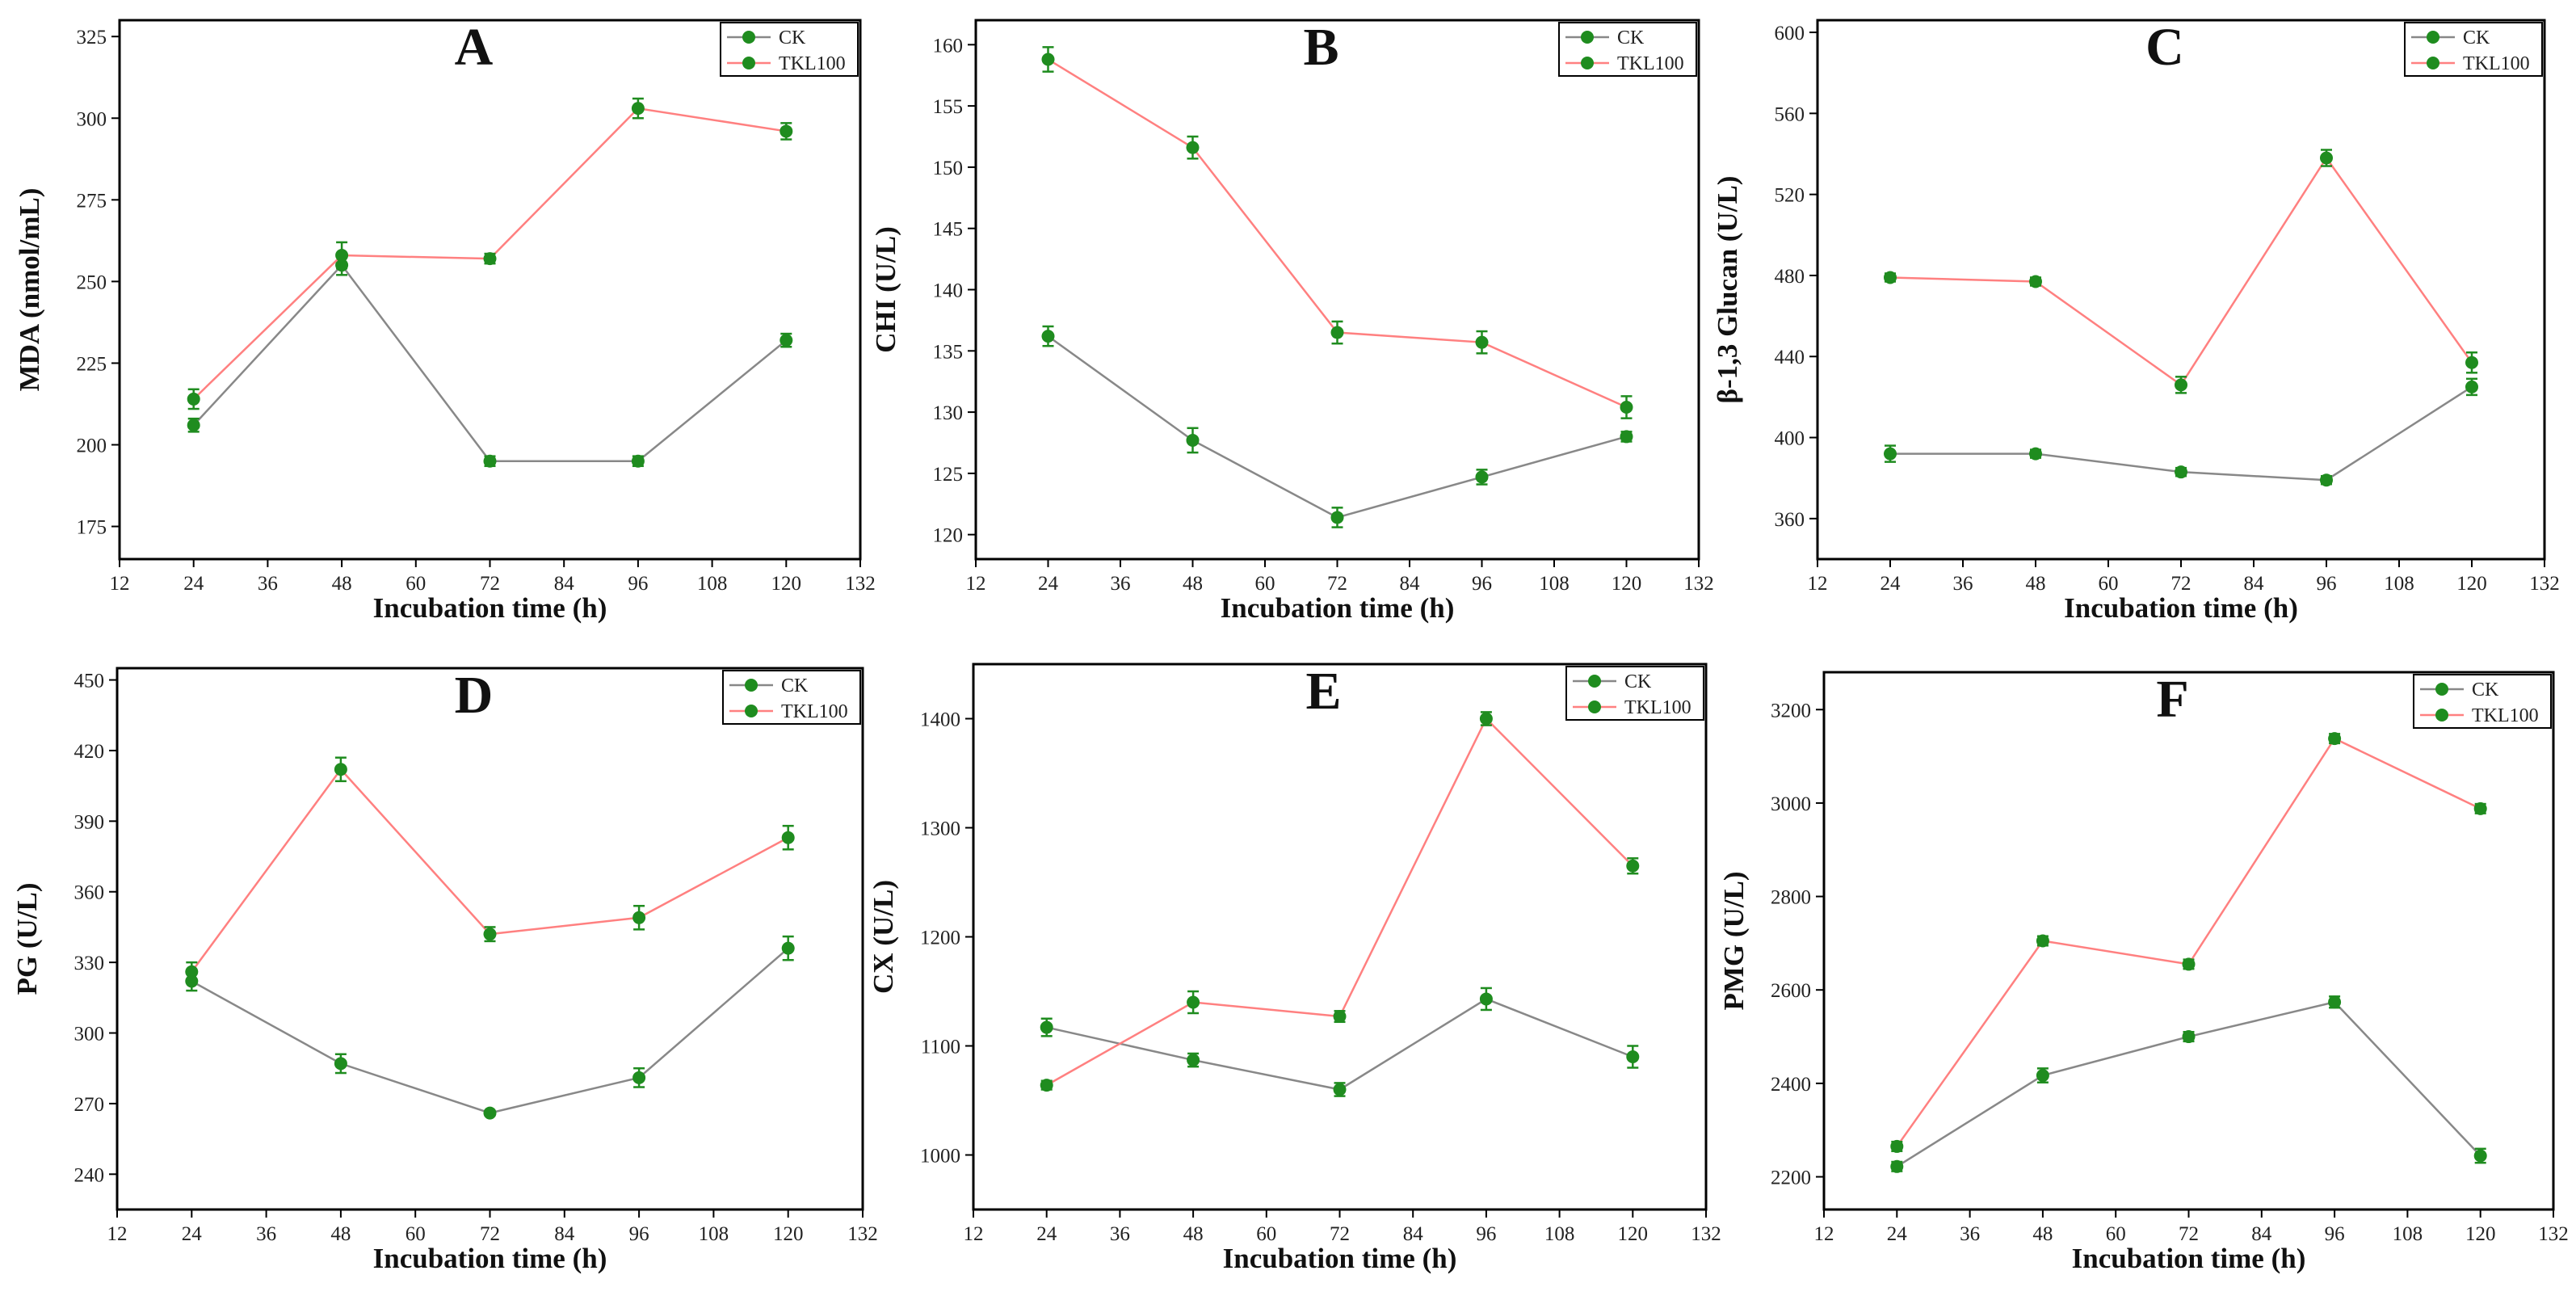  Describe the element at coordinates (1791, 711) in the screenshot. I see `y-tick-label: 3200` at that location.